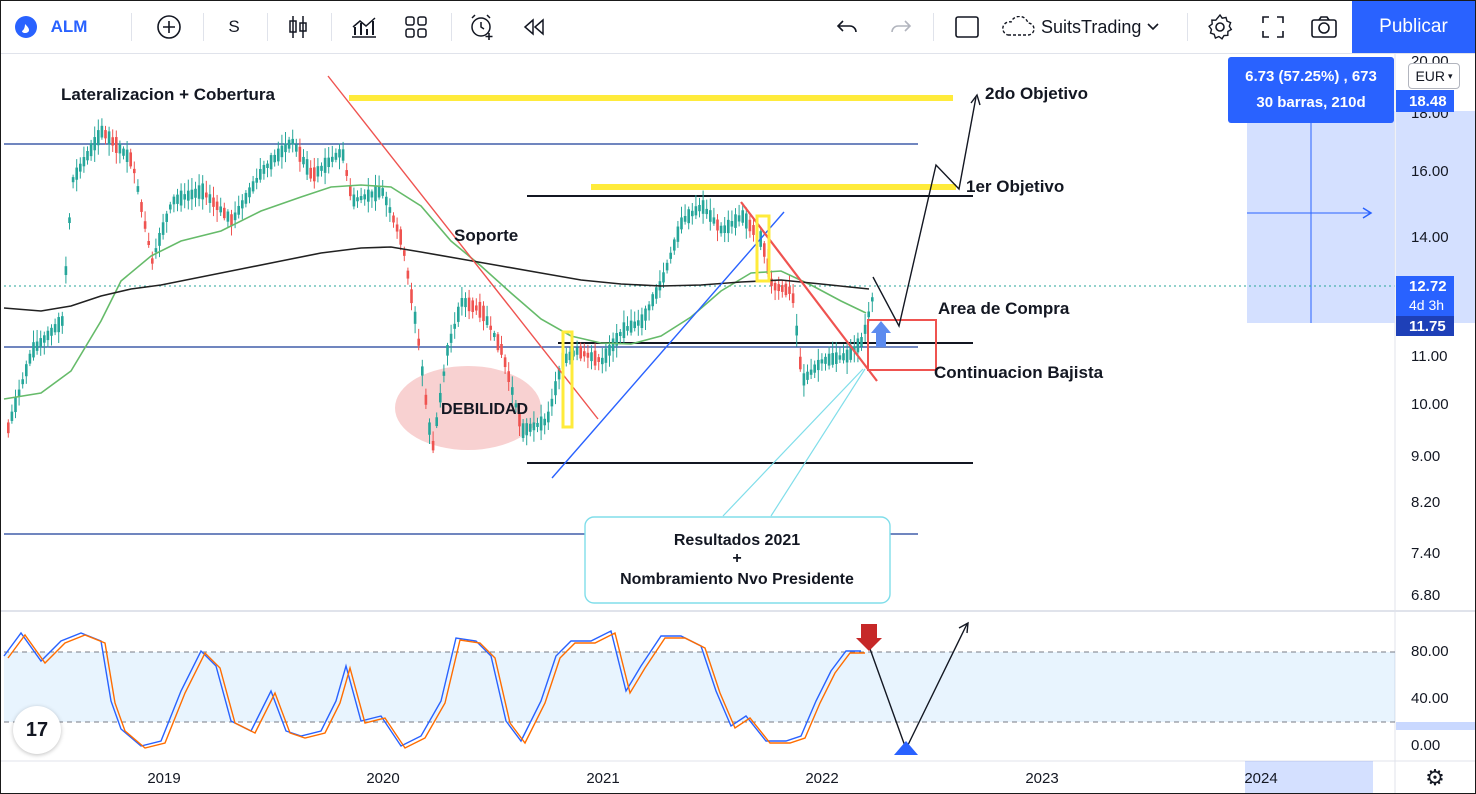  What do you see at coordinates (482, 27) in the screenshot?
I see `alert-icon` at bounding box center [482, 27].